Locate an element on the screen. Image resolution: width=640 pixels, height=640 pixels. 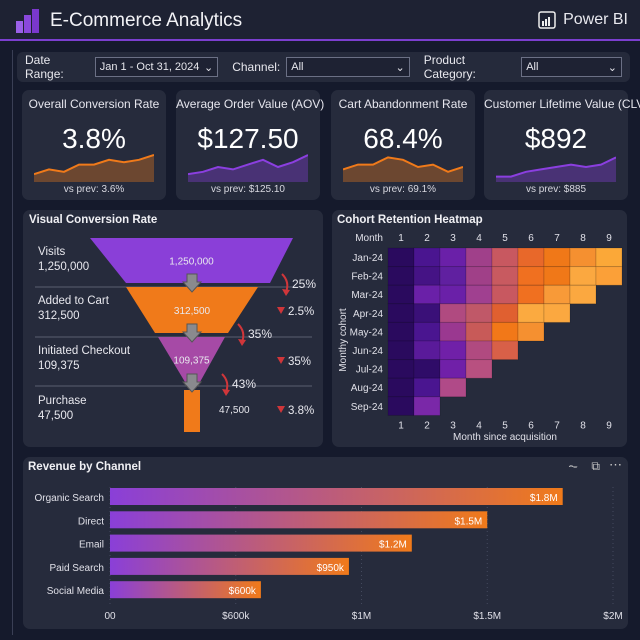
x-tick-label: 7 is located at coordinates (557, 425).